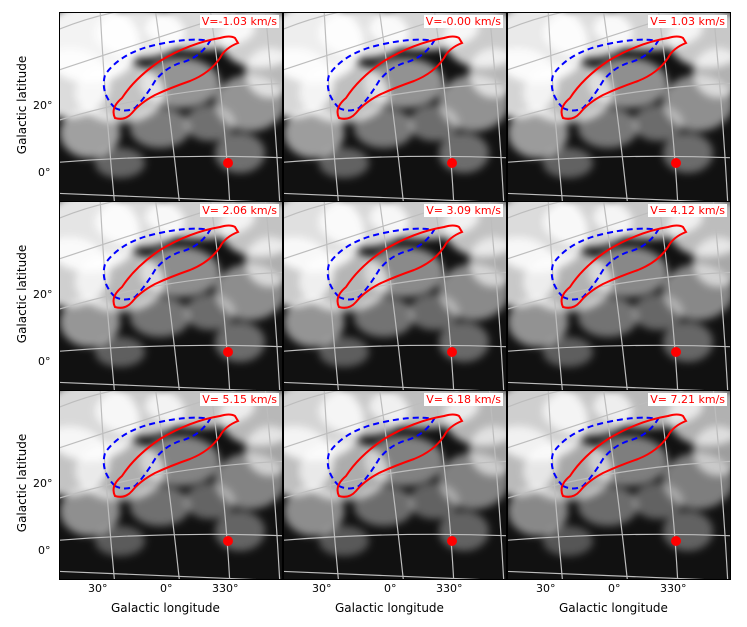 Image resolution: width=747 pixels, height=627 pixels. Describe the element at coordinates (463, 21) in the screenshot. I see `velocity-label: V=-0.00 km/s` at that location.